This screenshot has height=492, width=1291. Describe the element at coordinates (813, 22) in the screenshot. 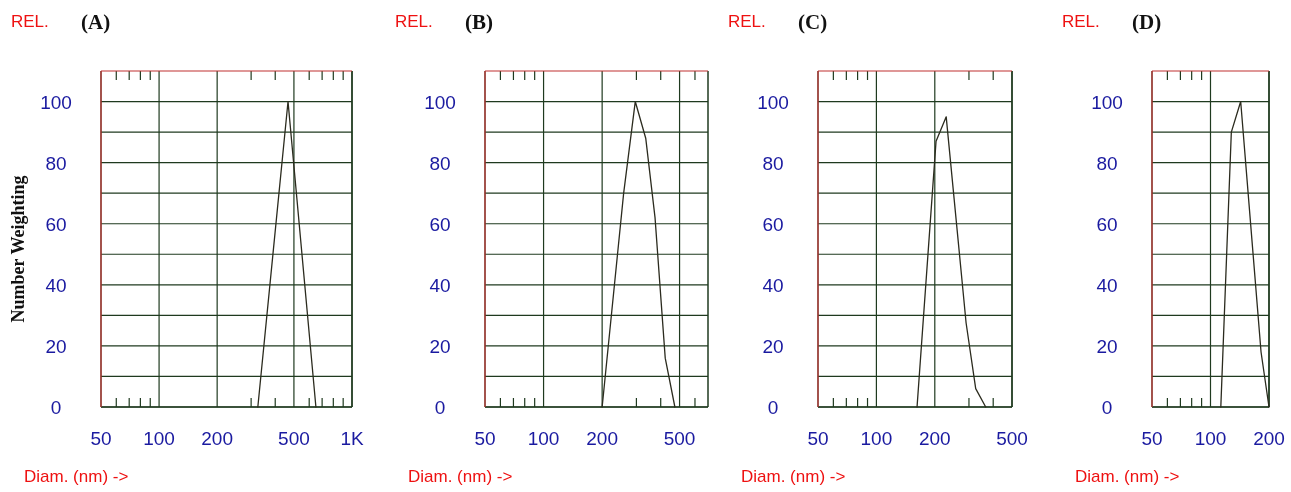

I see `chart-title: (C)` at that location.